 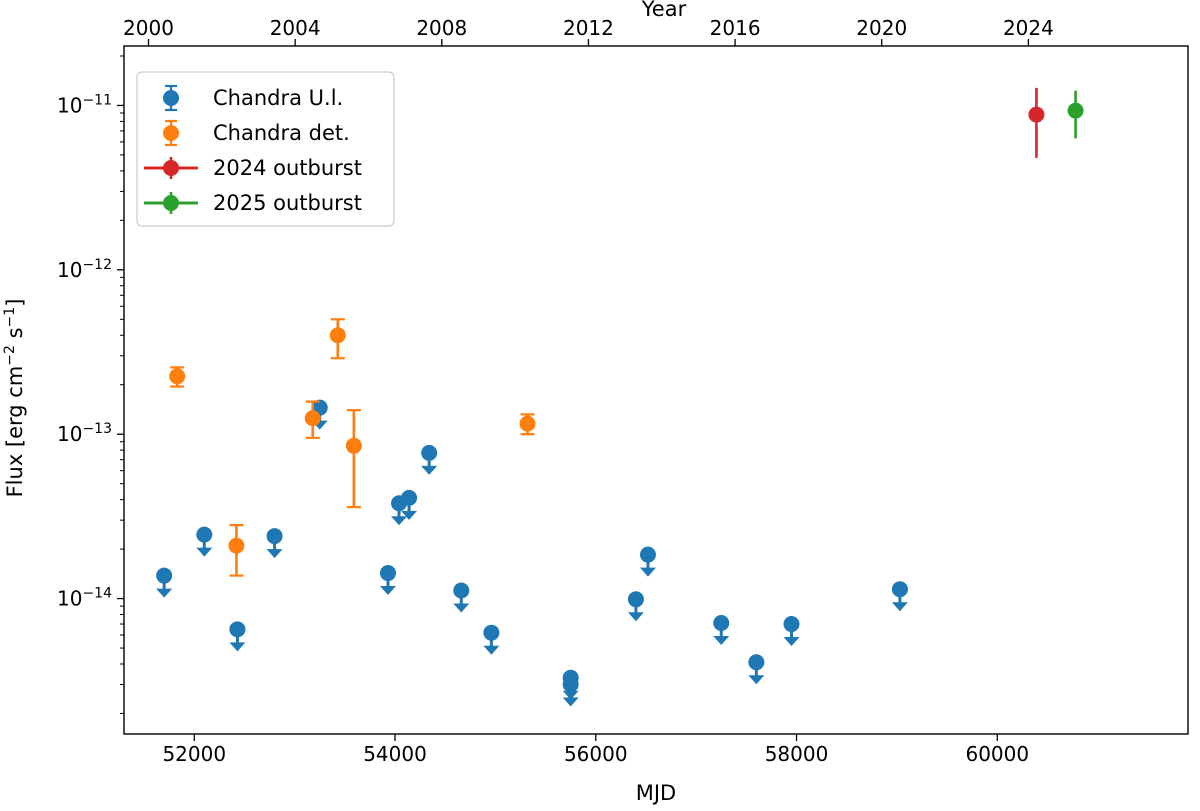 What do you see at coordinates (148, 28) in the screenshot?
I see `top-tick-label: 2000` at bounding box center [148, 28].